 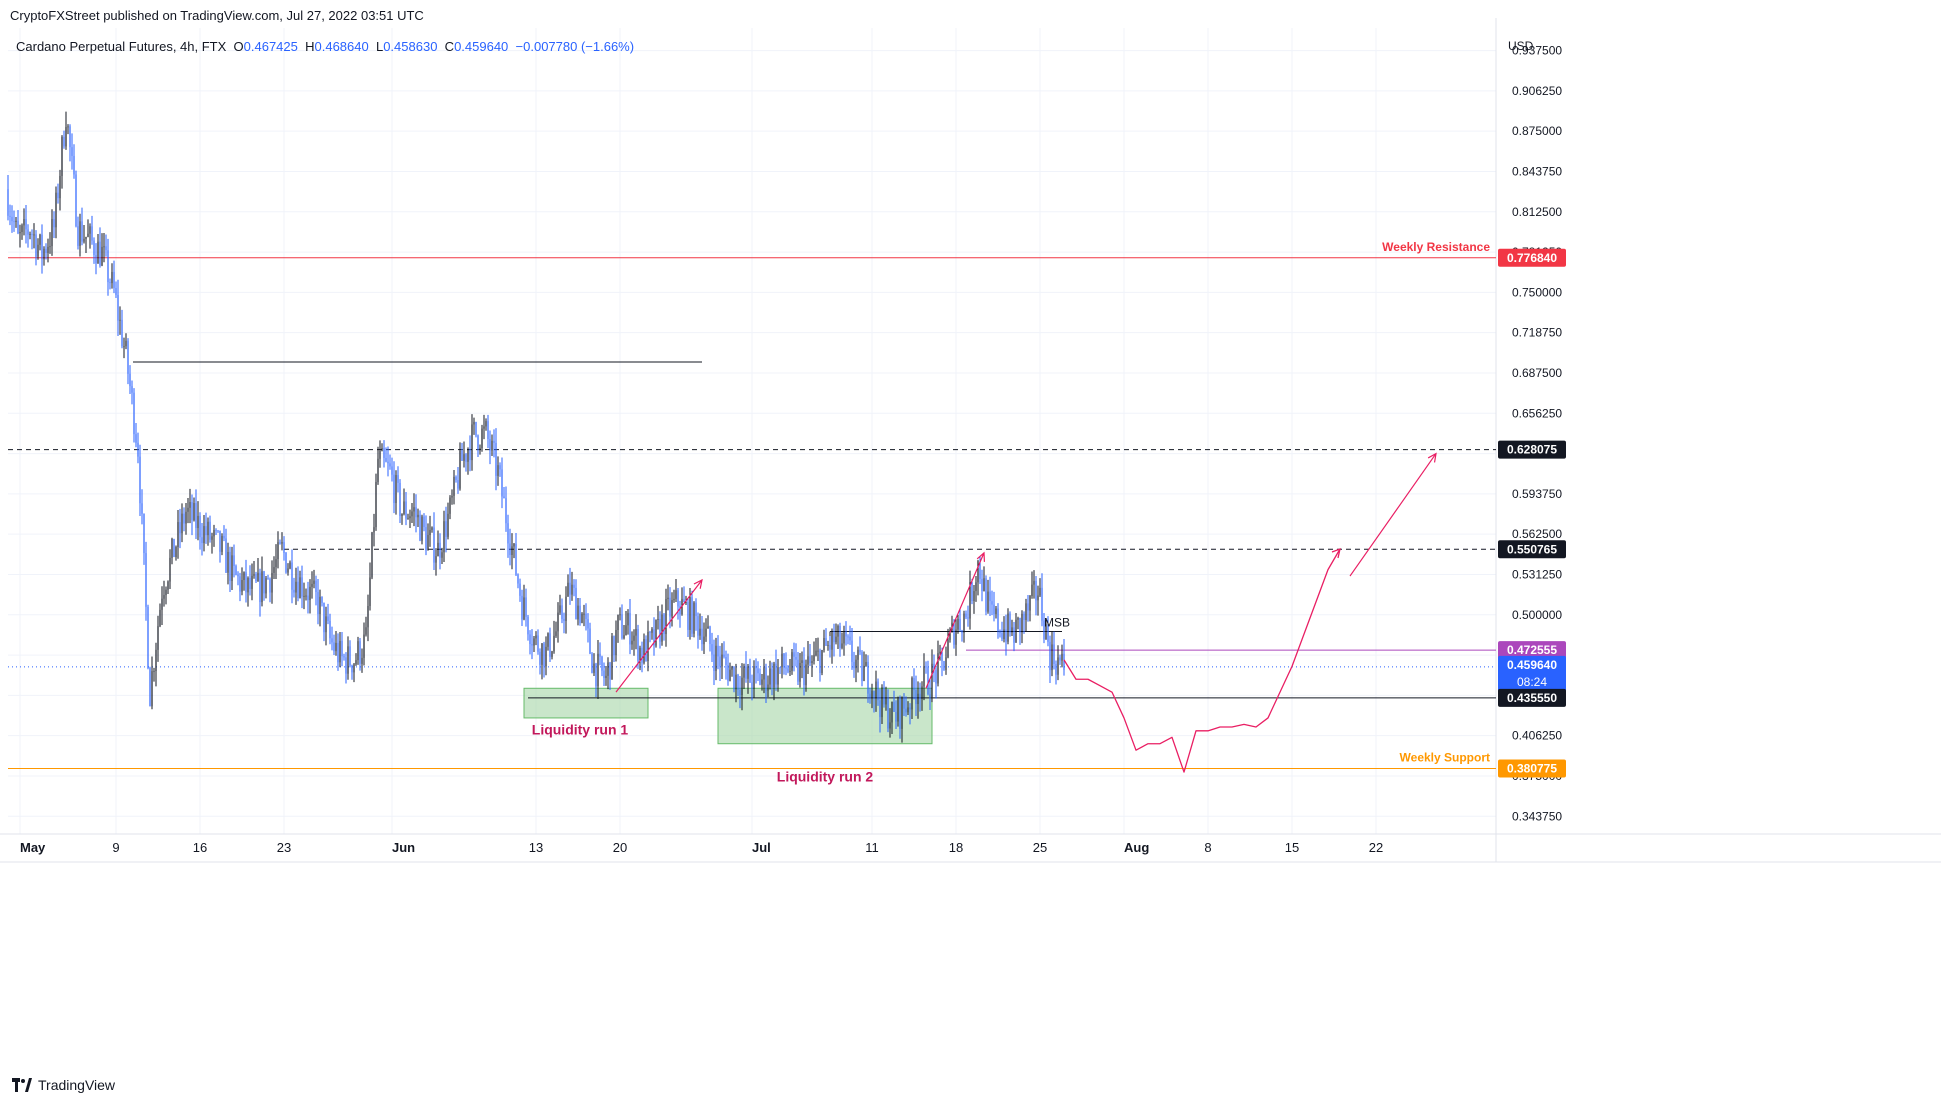 I want to click on projection-arrow-target-head, so click(x=1432, y=457).